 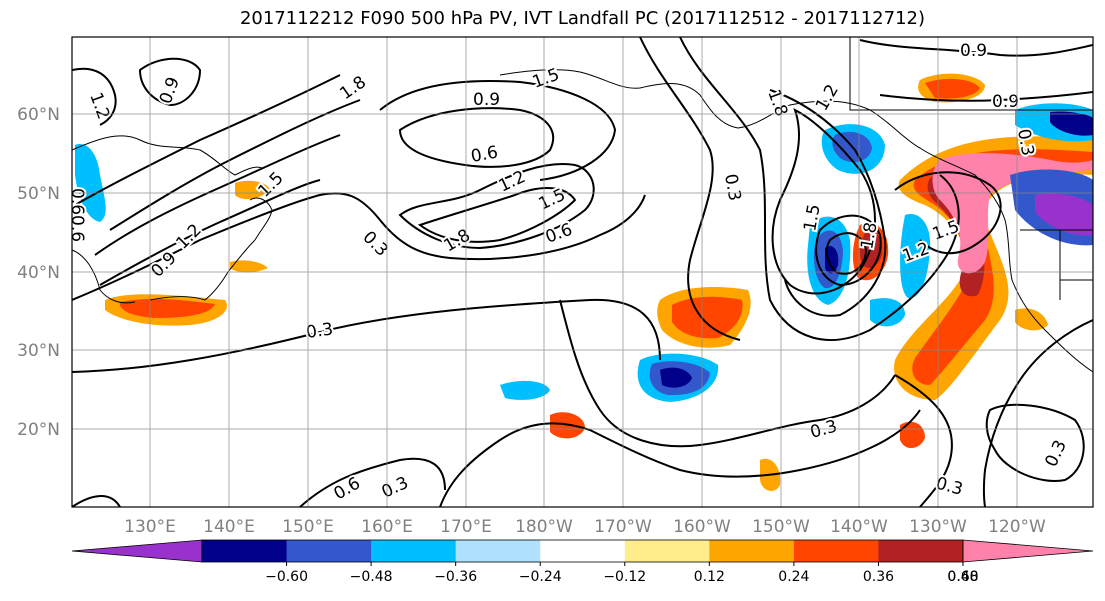 I want to click on positive-blob-california, so click(x=1031, y=319).